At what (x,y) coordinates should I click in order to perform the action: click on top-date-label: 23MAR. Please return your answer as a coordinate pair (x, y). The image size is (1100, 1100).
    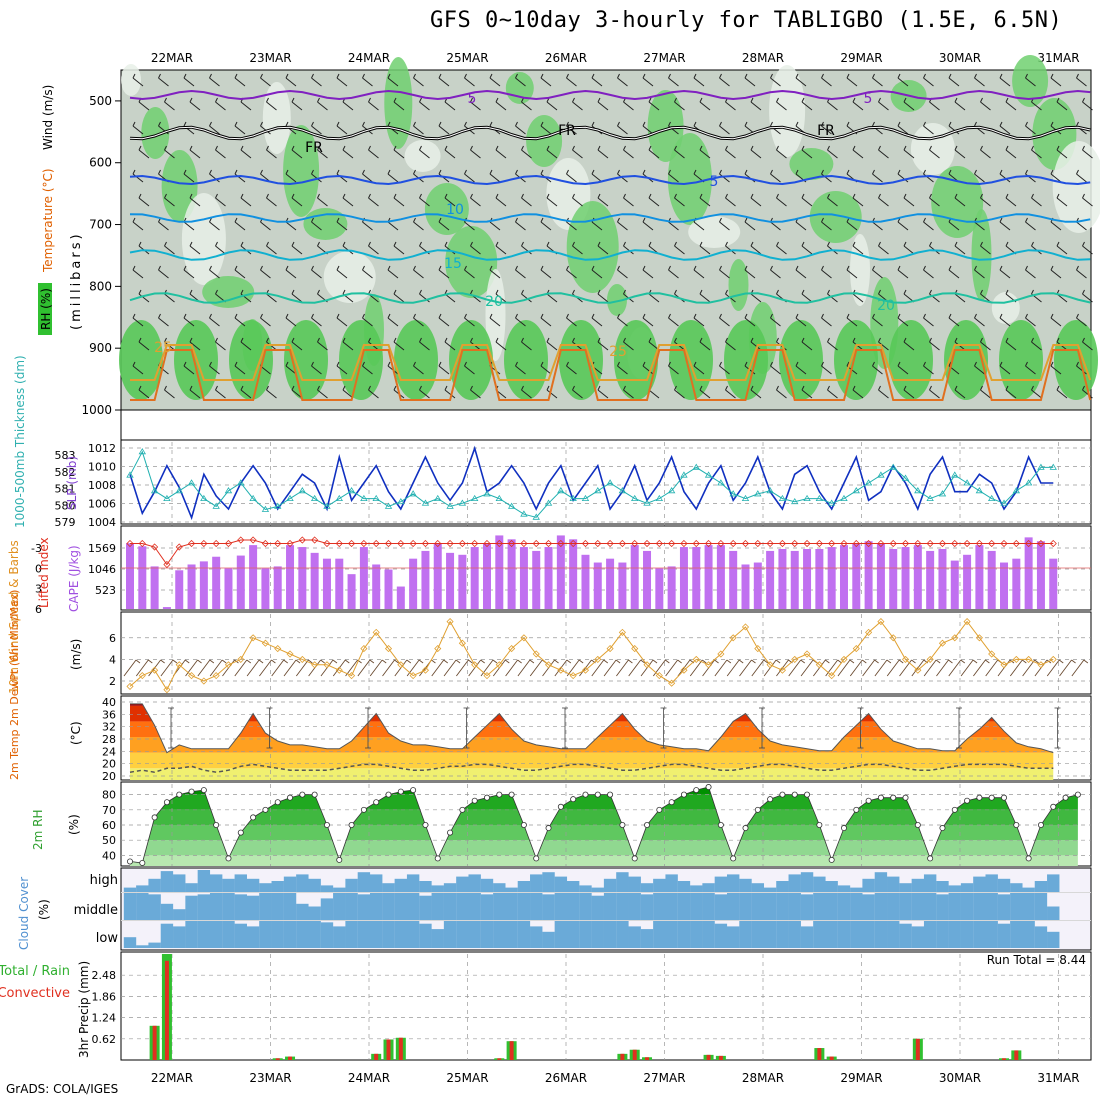
    Looking at the image, I should click on (270, 58).